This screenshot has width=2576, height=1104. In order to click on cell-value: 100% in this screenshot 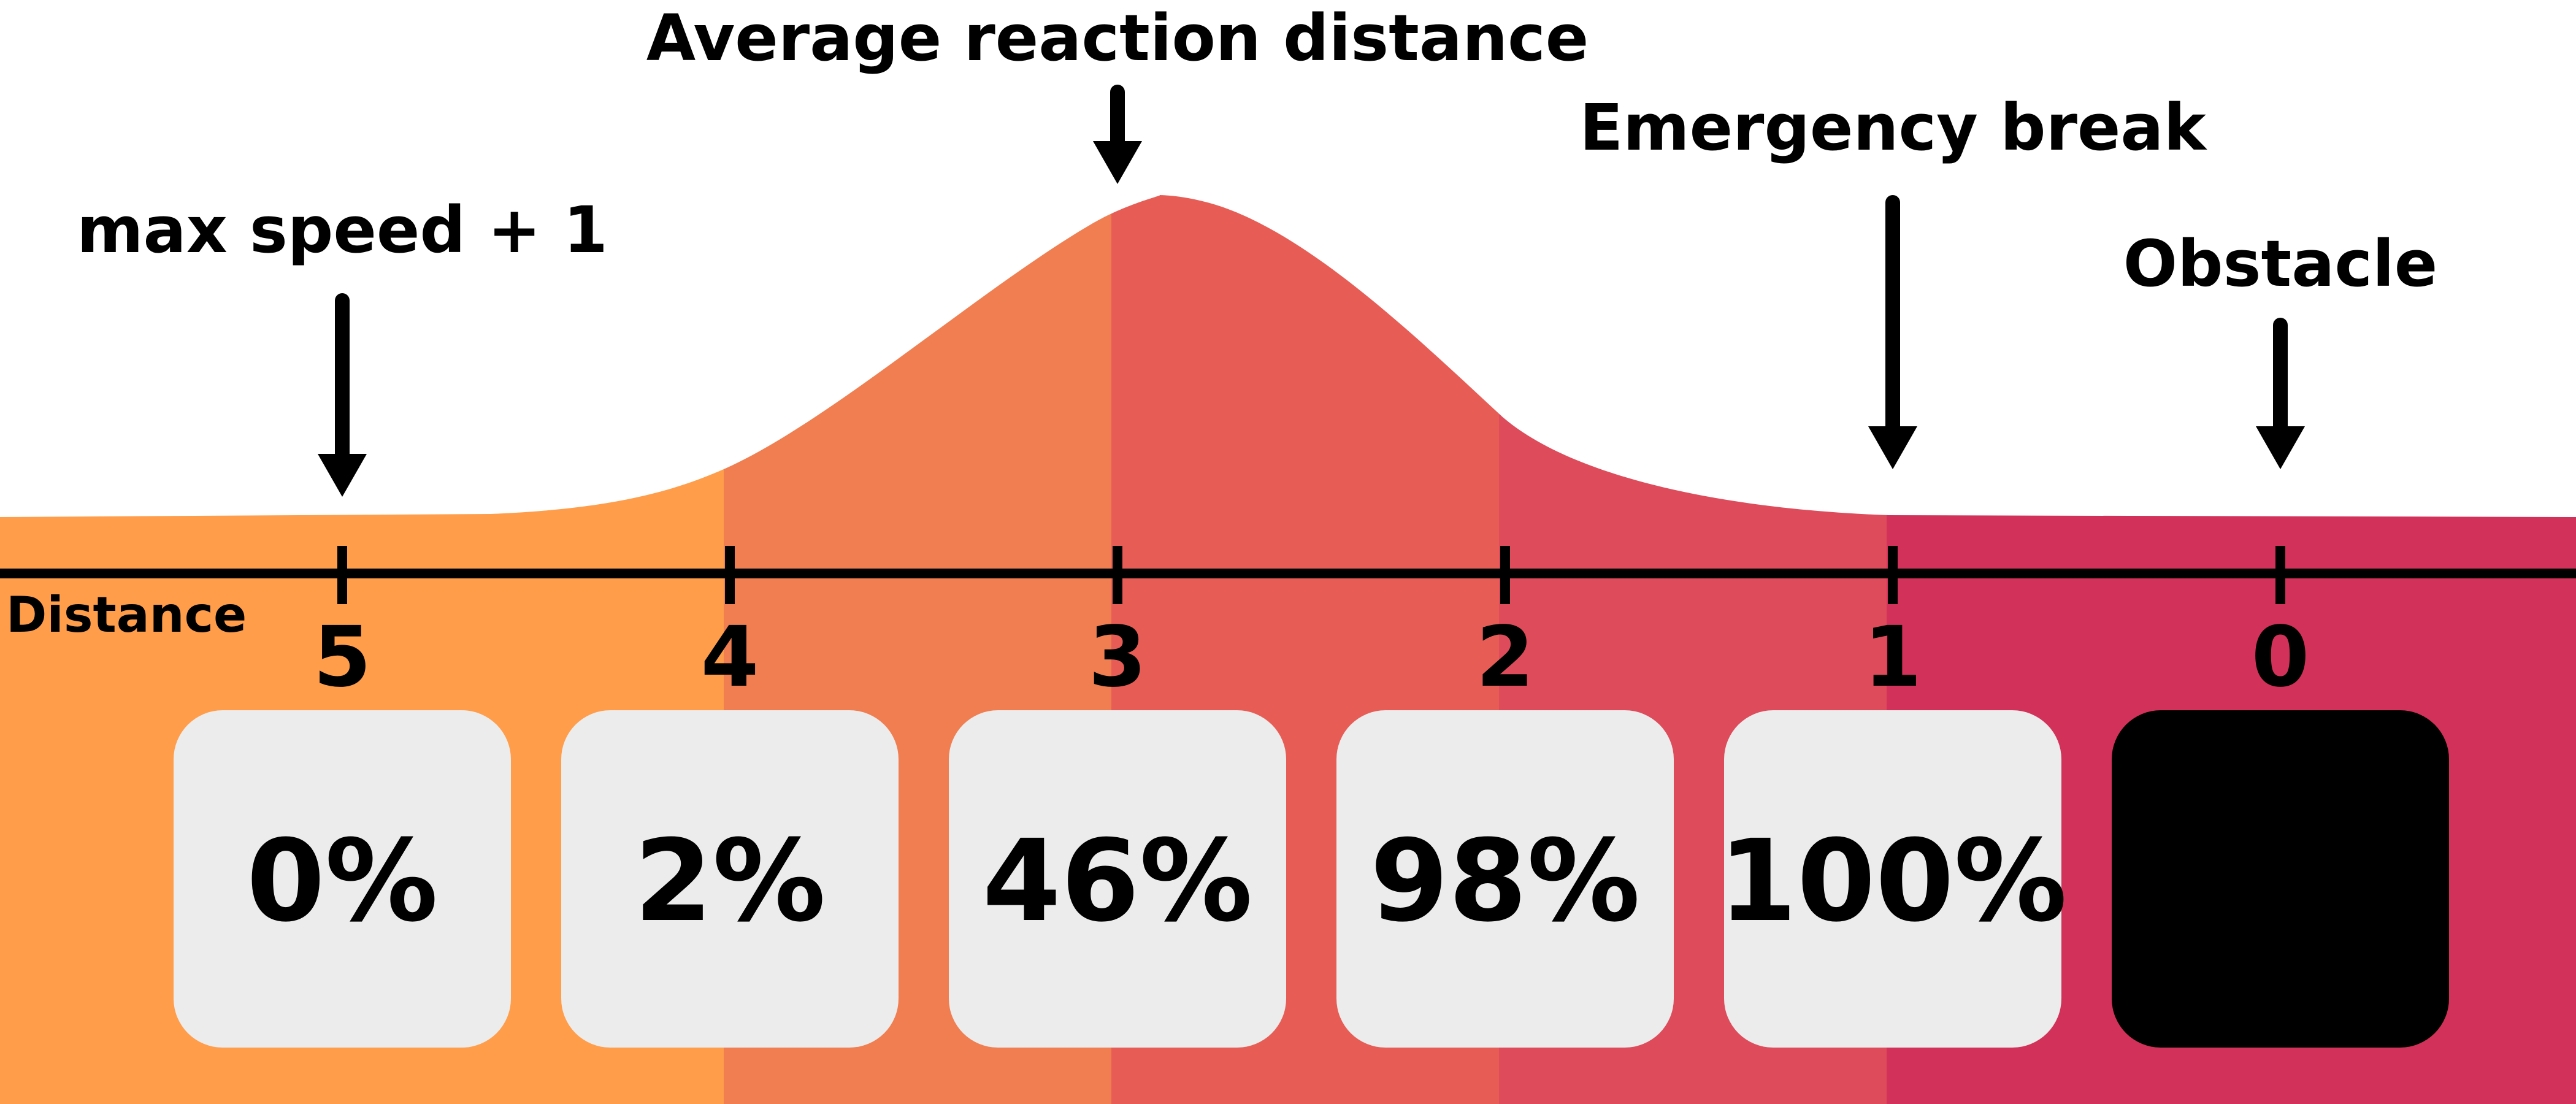, I will do `click(1893, 881)`.